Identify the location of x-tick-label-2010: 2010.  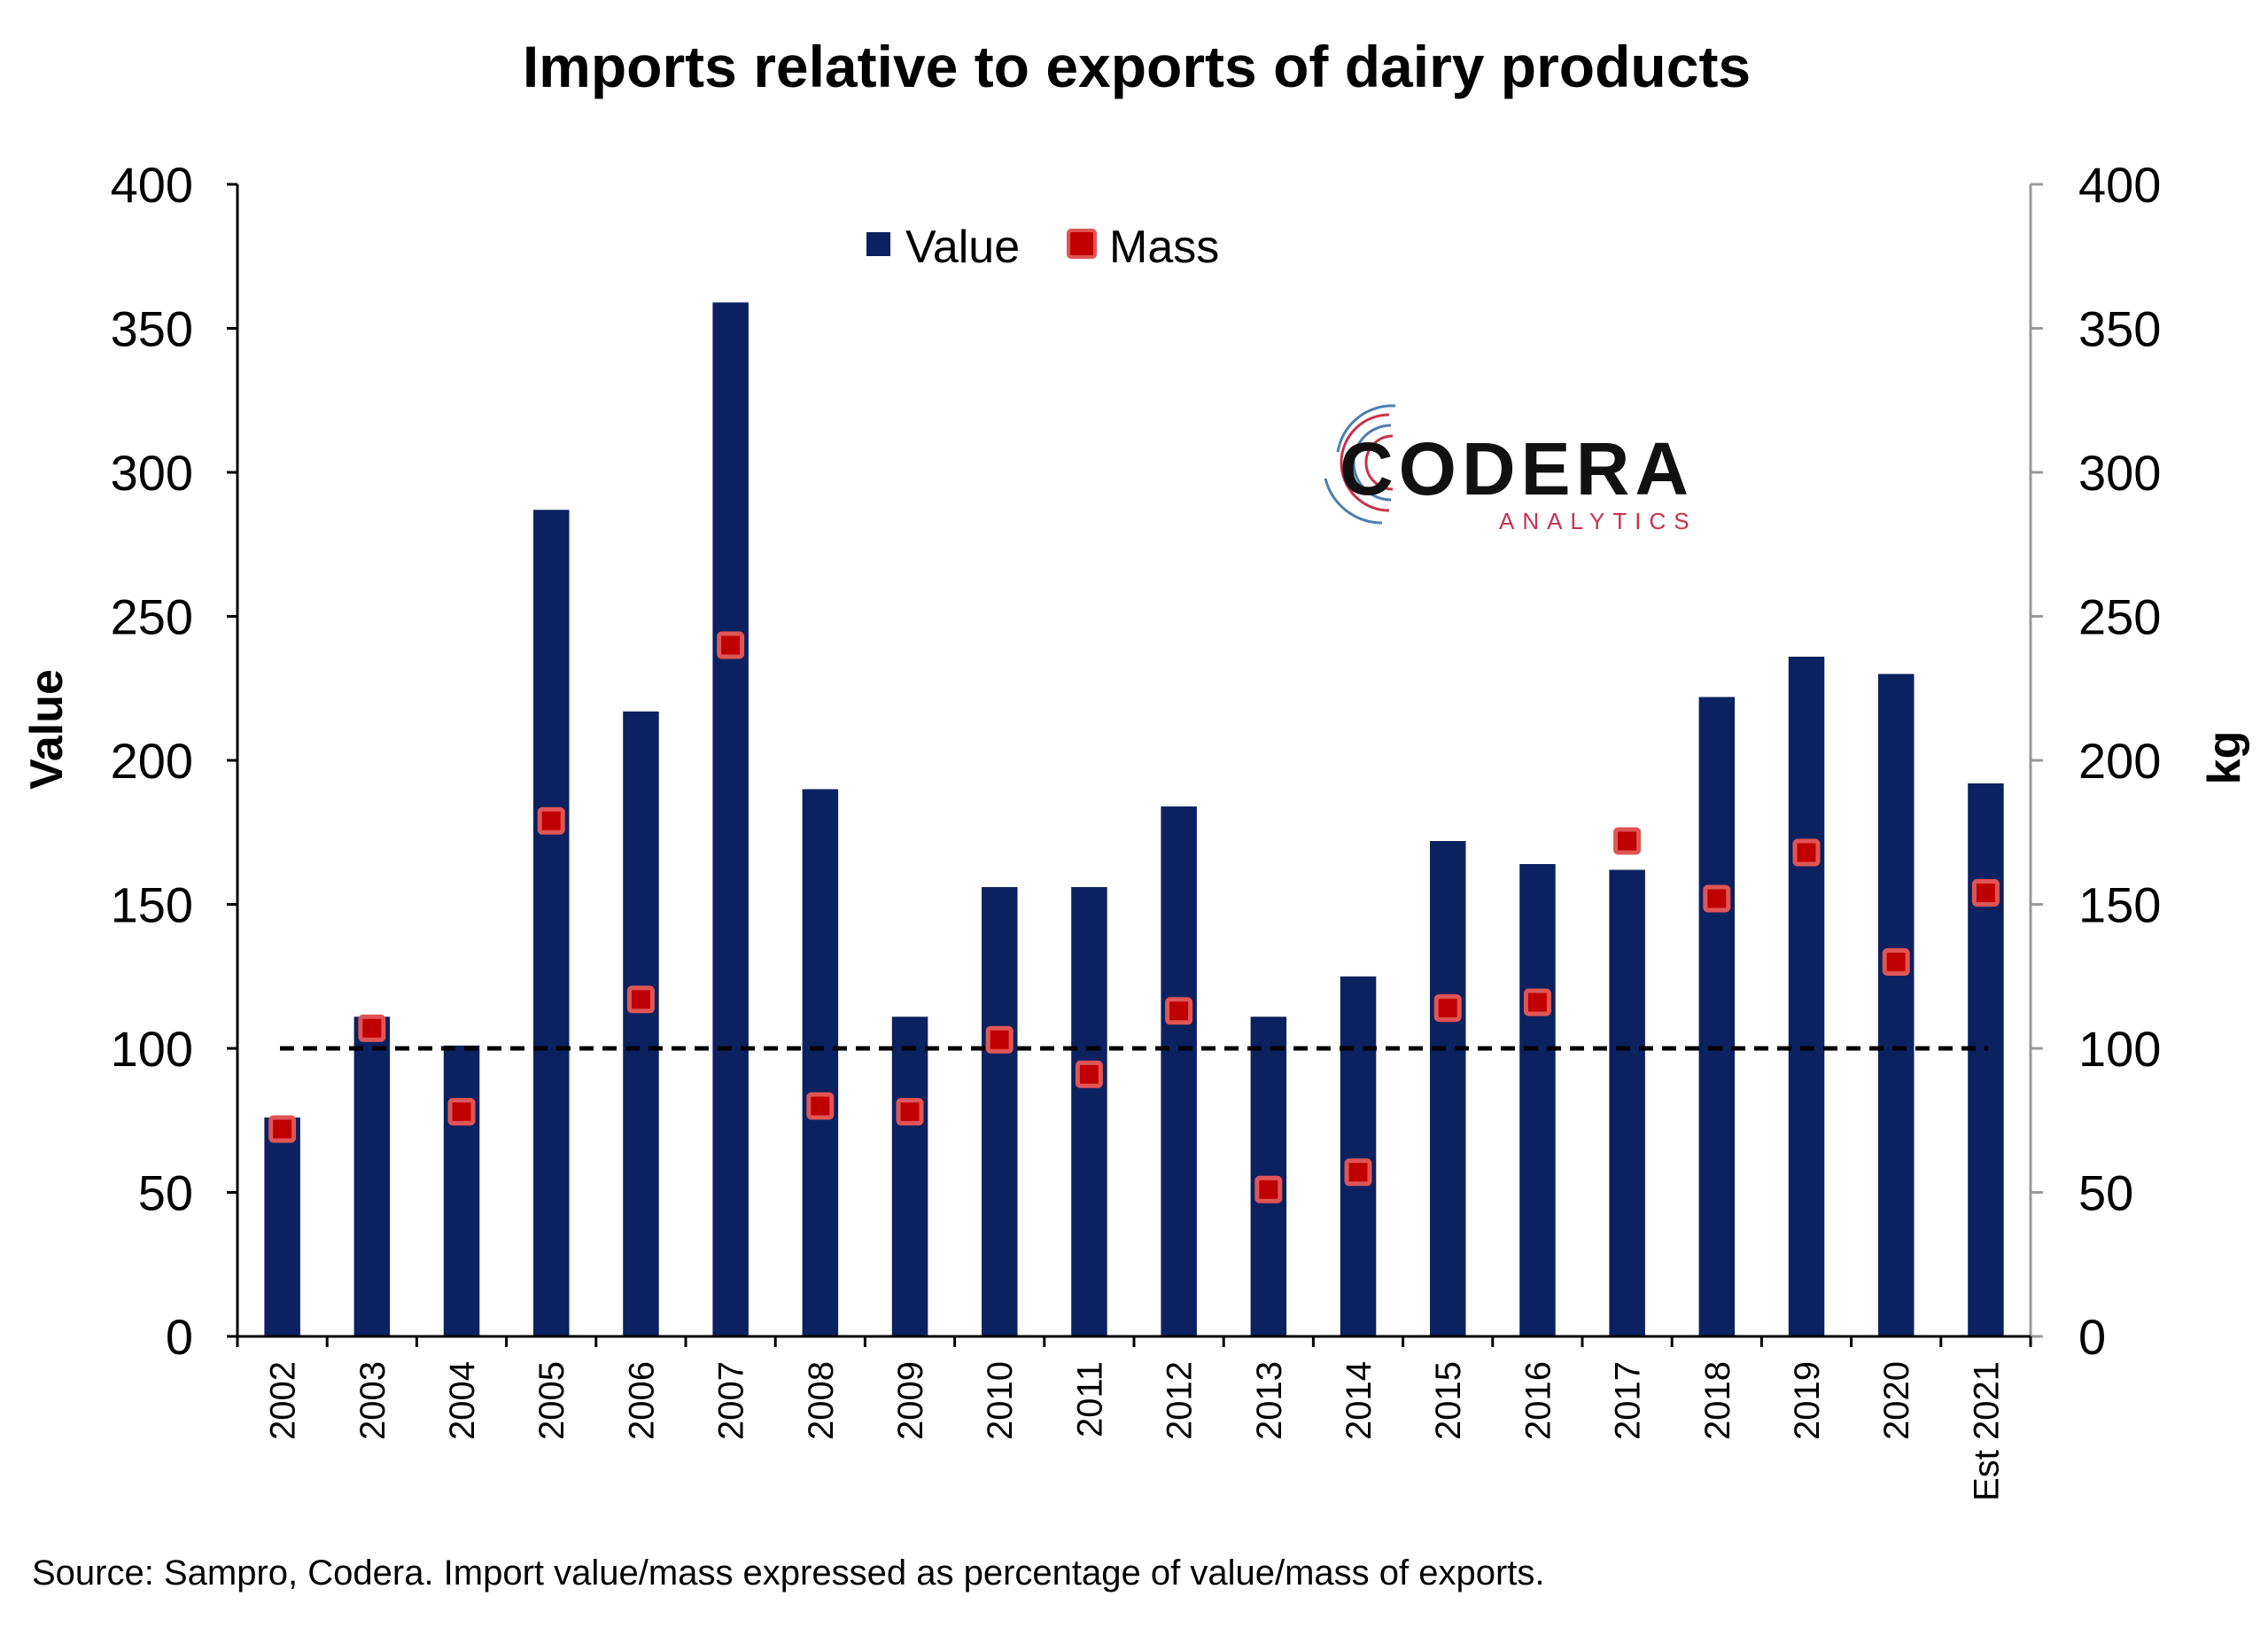
(1000, 1401).